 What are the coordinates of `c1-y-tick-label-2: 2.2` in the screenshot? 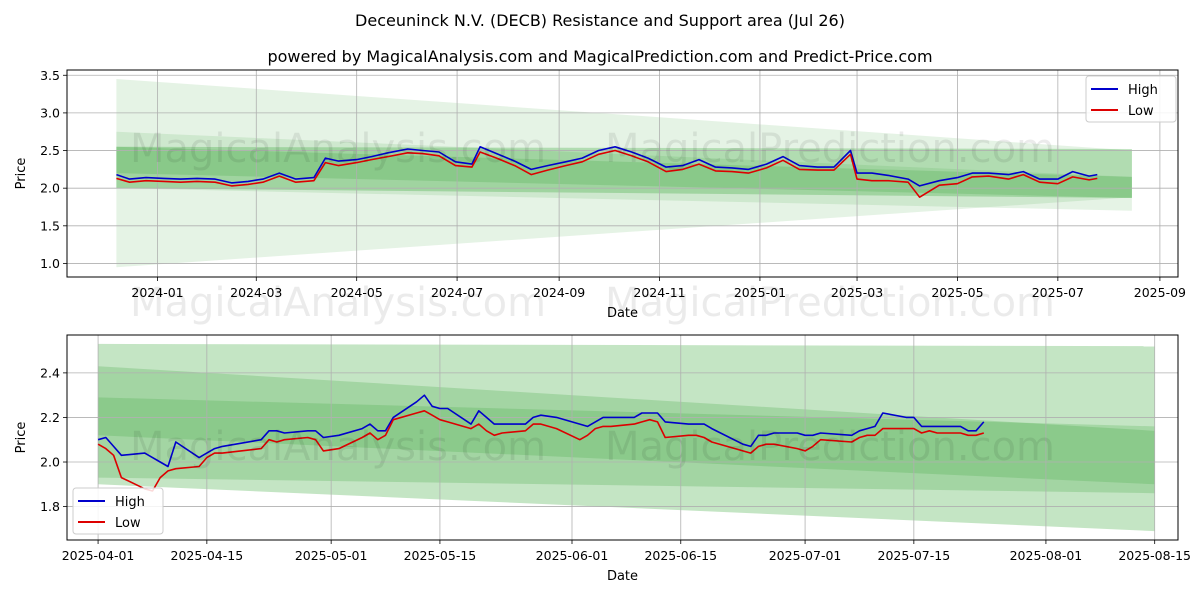 It's located at (50, 417).